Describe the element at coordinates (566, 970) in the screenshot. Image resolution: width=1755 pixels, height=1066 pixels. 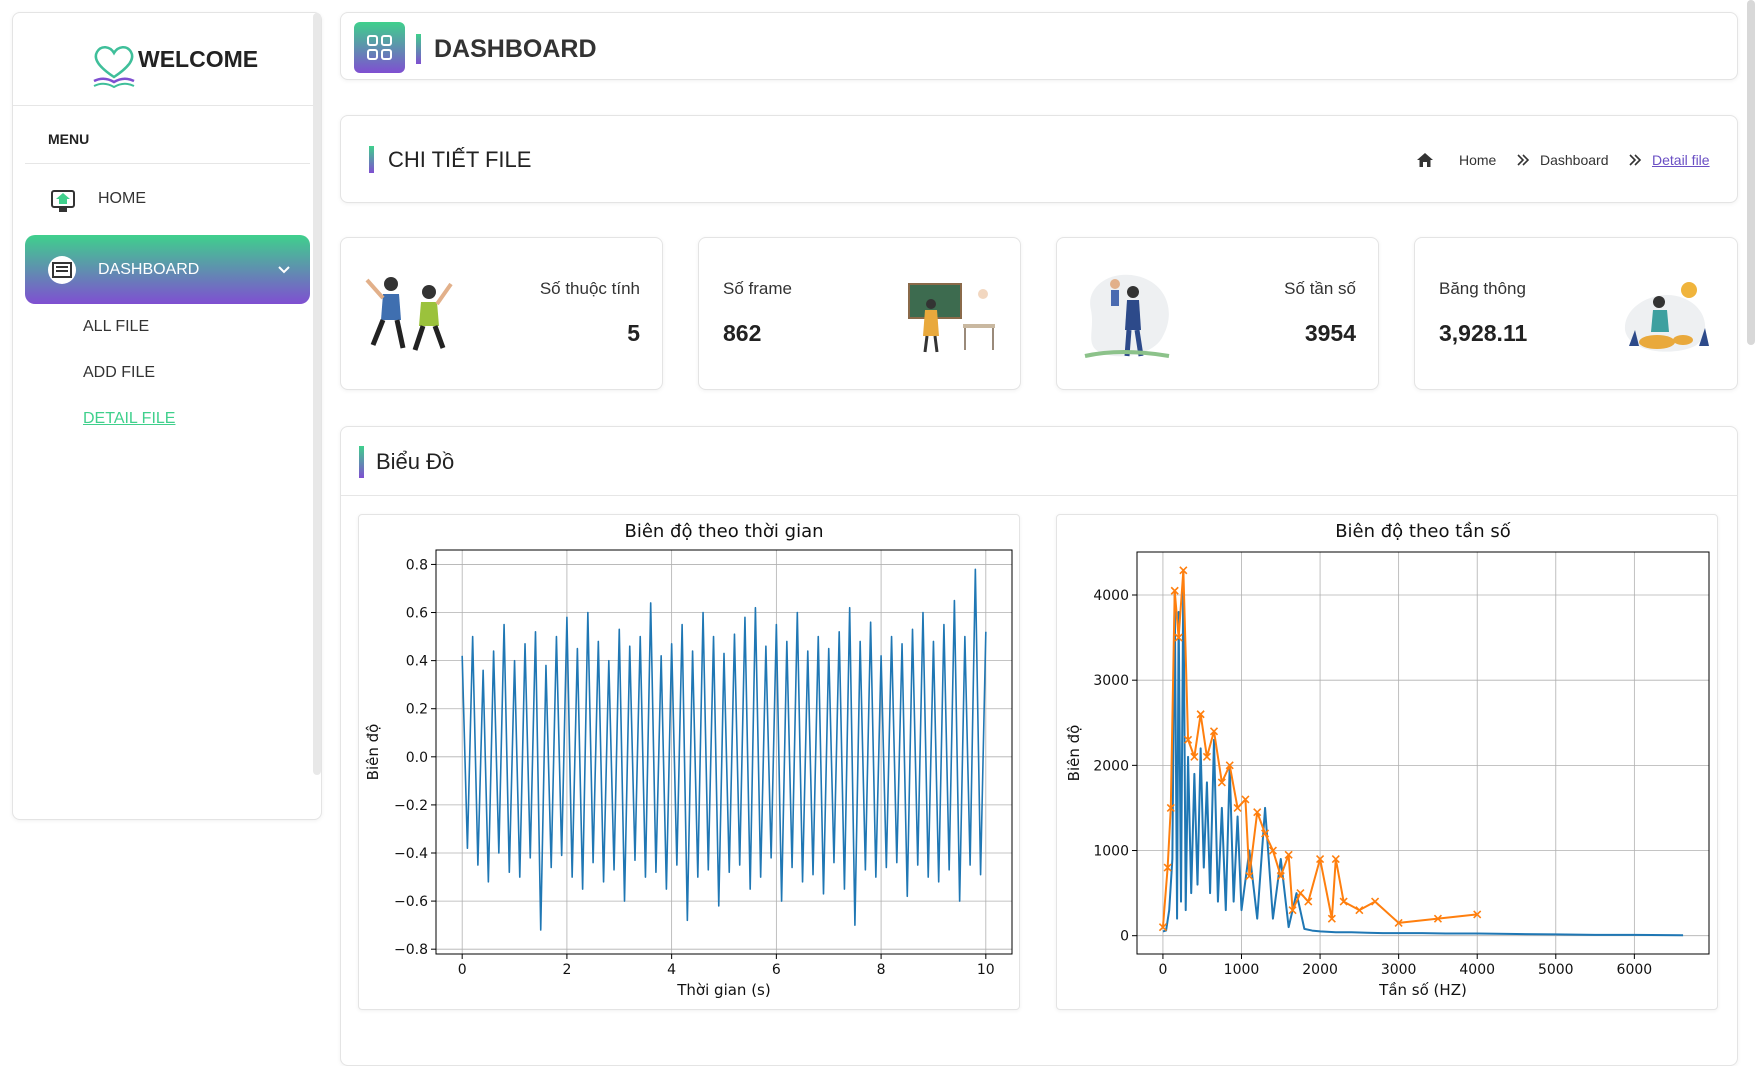
I see `x-tick-label: 2` at that location.